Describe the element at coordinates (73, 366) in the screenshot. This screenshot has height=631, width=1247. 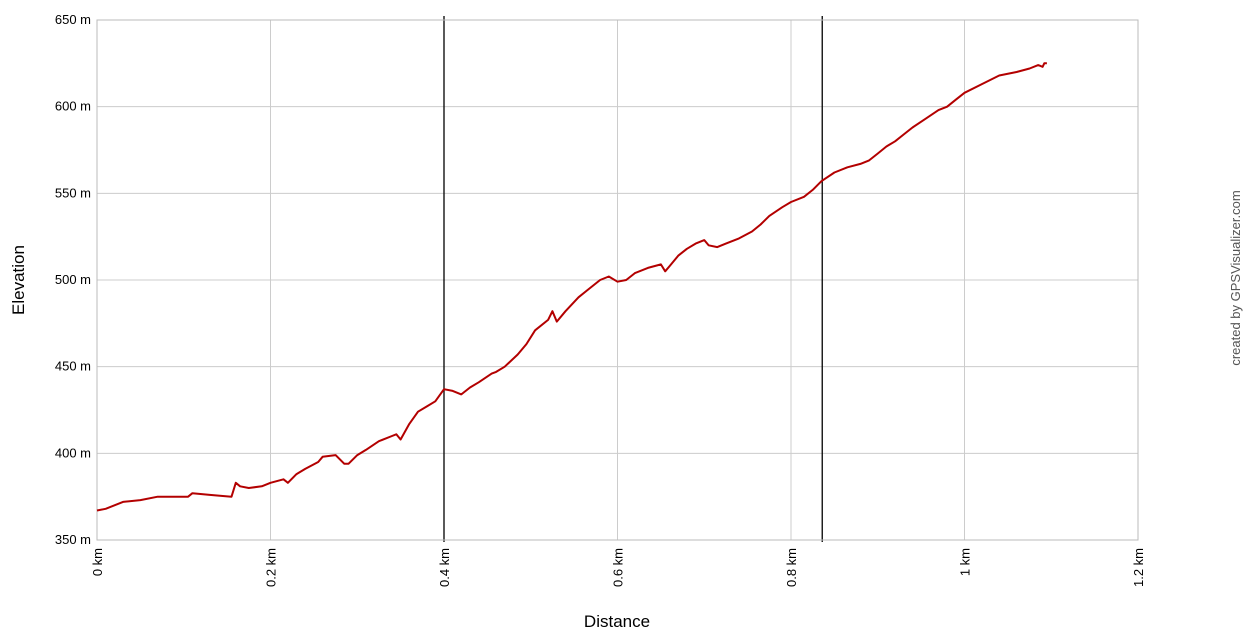
I see `y-tick-label-2: 450 m` at that location.